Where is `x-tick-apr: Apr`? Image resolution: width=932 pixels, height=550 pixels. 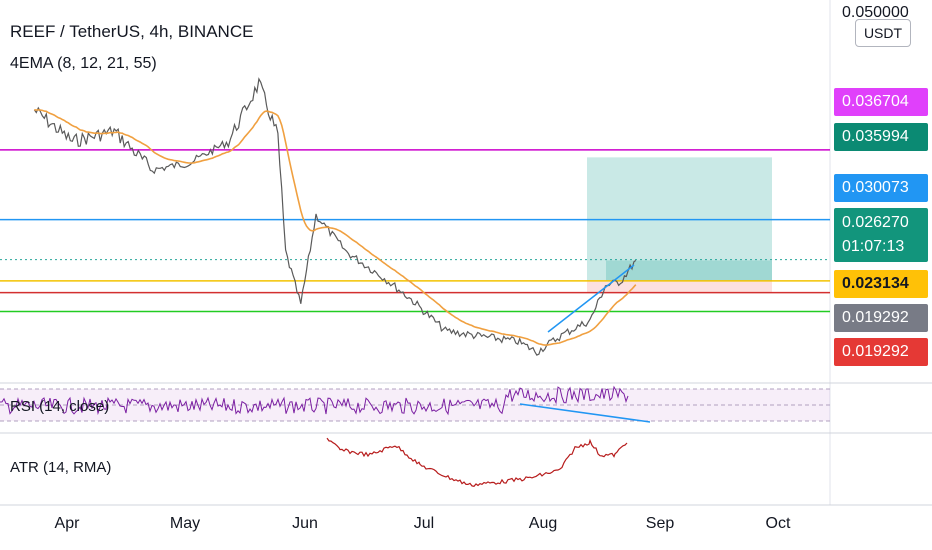
x-tick-apr: Apr is located at coordinates (67, 523).